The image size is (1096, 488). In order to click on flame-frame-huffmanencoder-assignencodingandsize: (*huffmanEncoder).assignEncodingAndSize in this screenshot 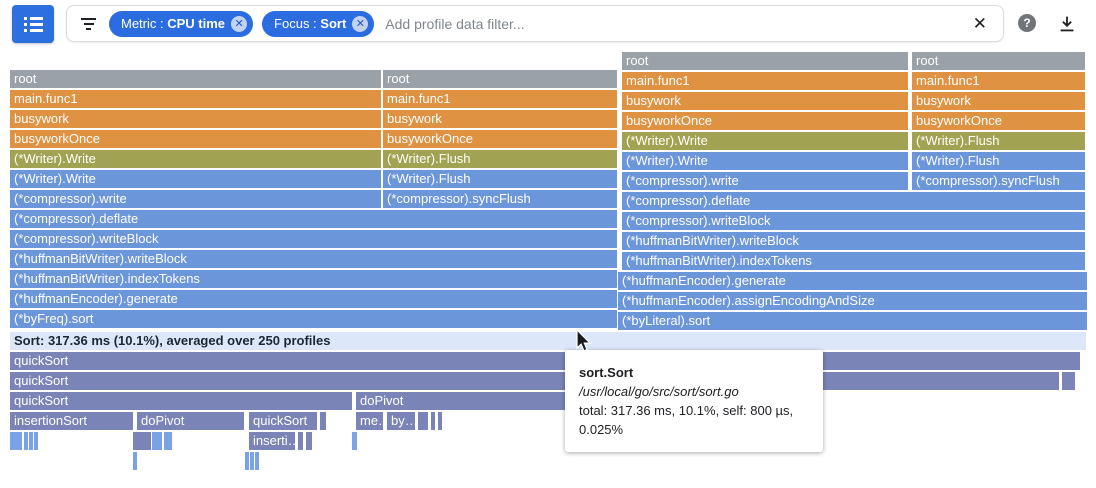, I will do `click(852, 301)`.